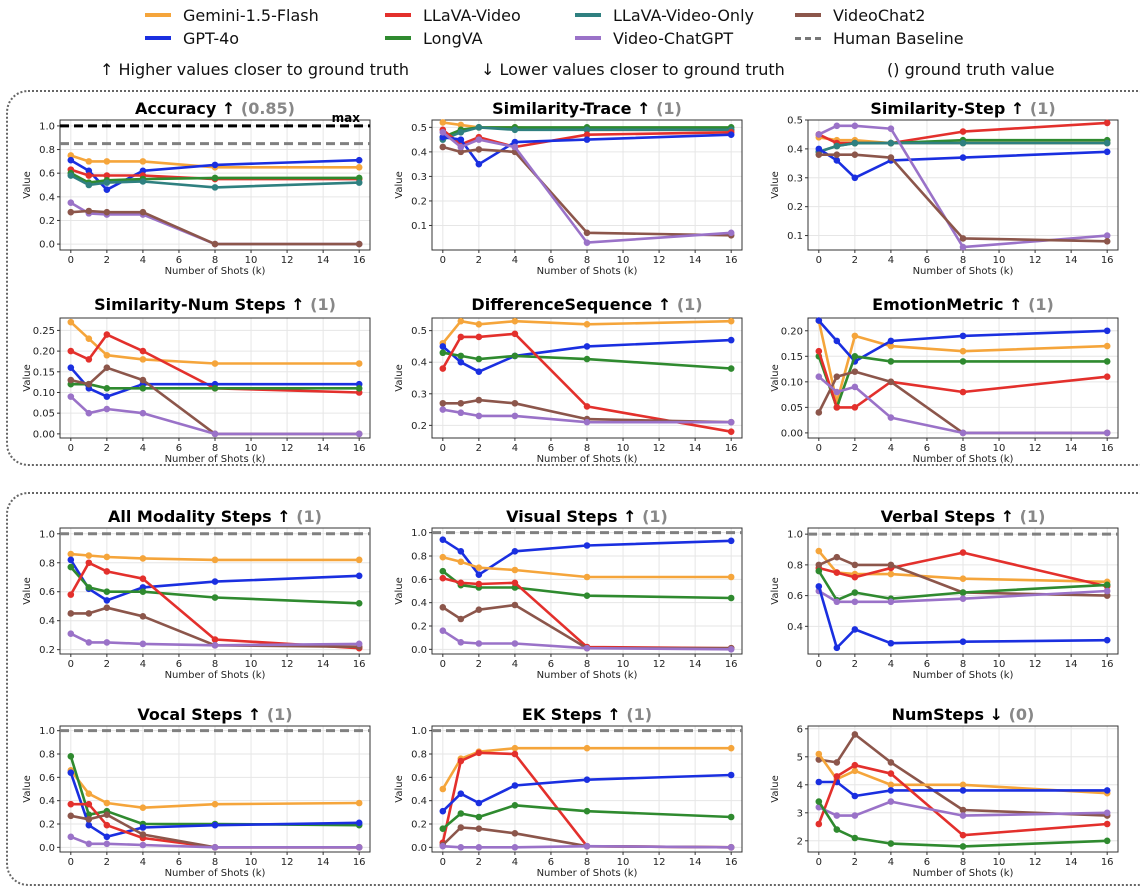 Image resolution: width=1140 pixels, height=886 pixels. Describe the element at coordinates (775, 377) in the screenshot. I see `chart-emotionmetric-ylabel: Value` at that location.